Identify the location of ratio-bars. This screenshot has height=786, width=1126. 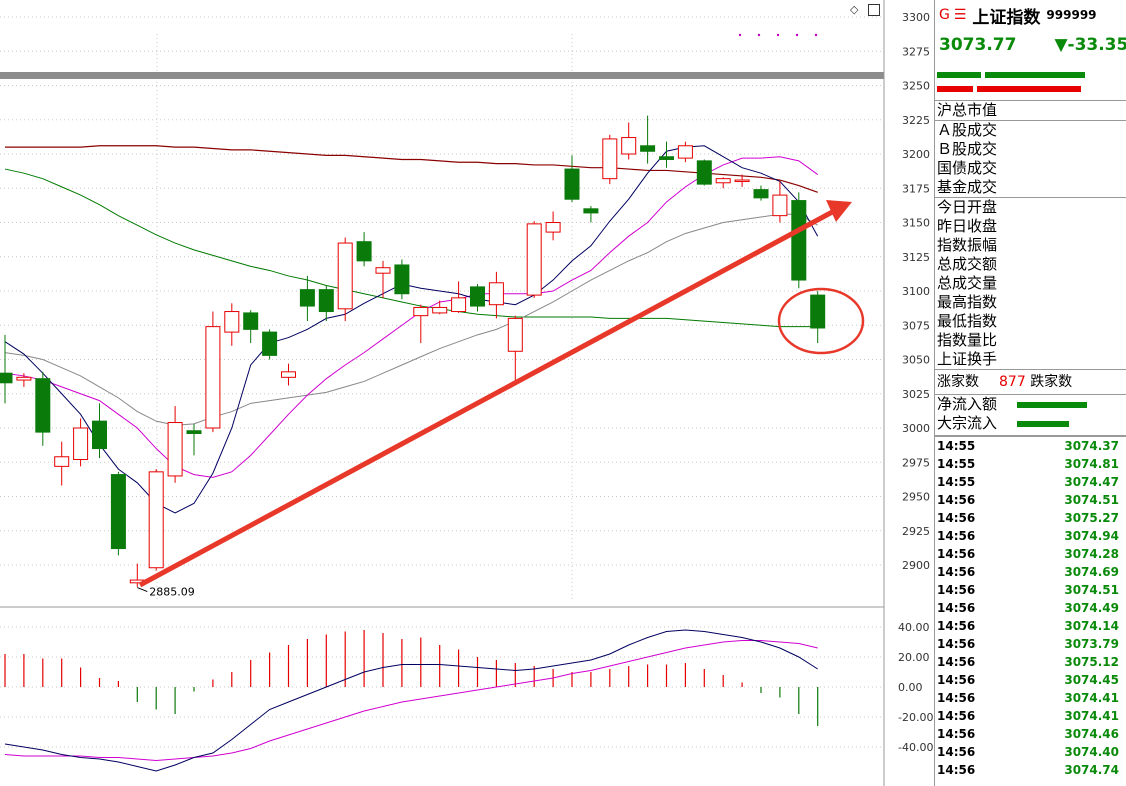
(1030, 80).